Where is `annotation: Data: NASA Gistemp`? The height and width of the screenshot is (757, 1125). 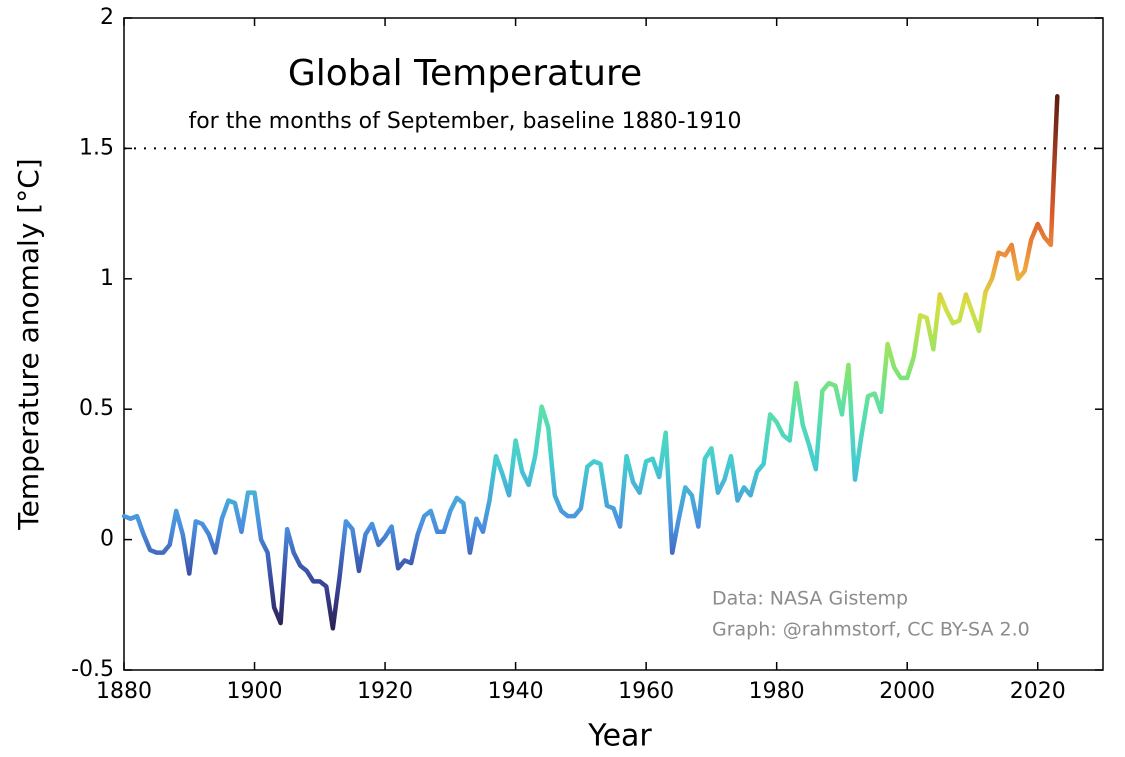
annotation: Data: NASA Gistemp is located at coordinates (810, 599).